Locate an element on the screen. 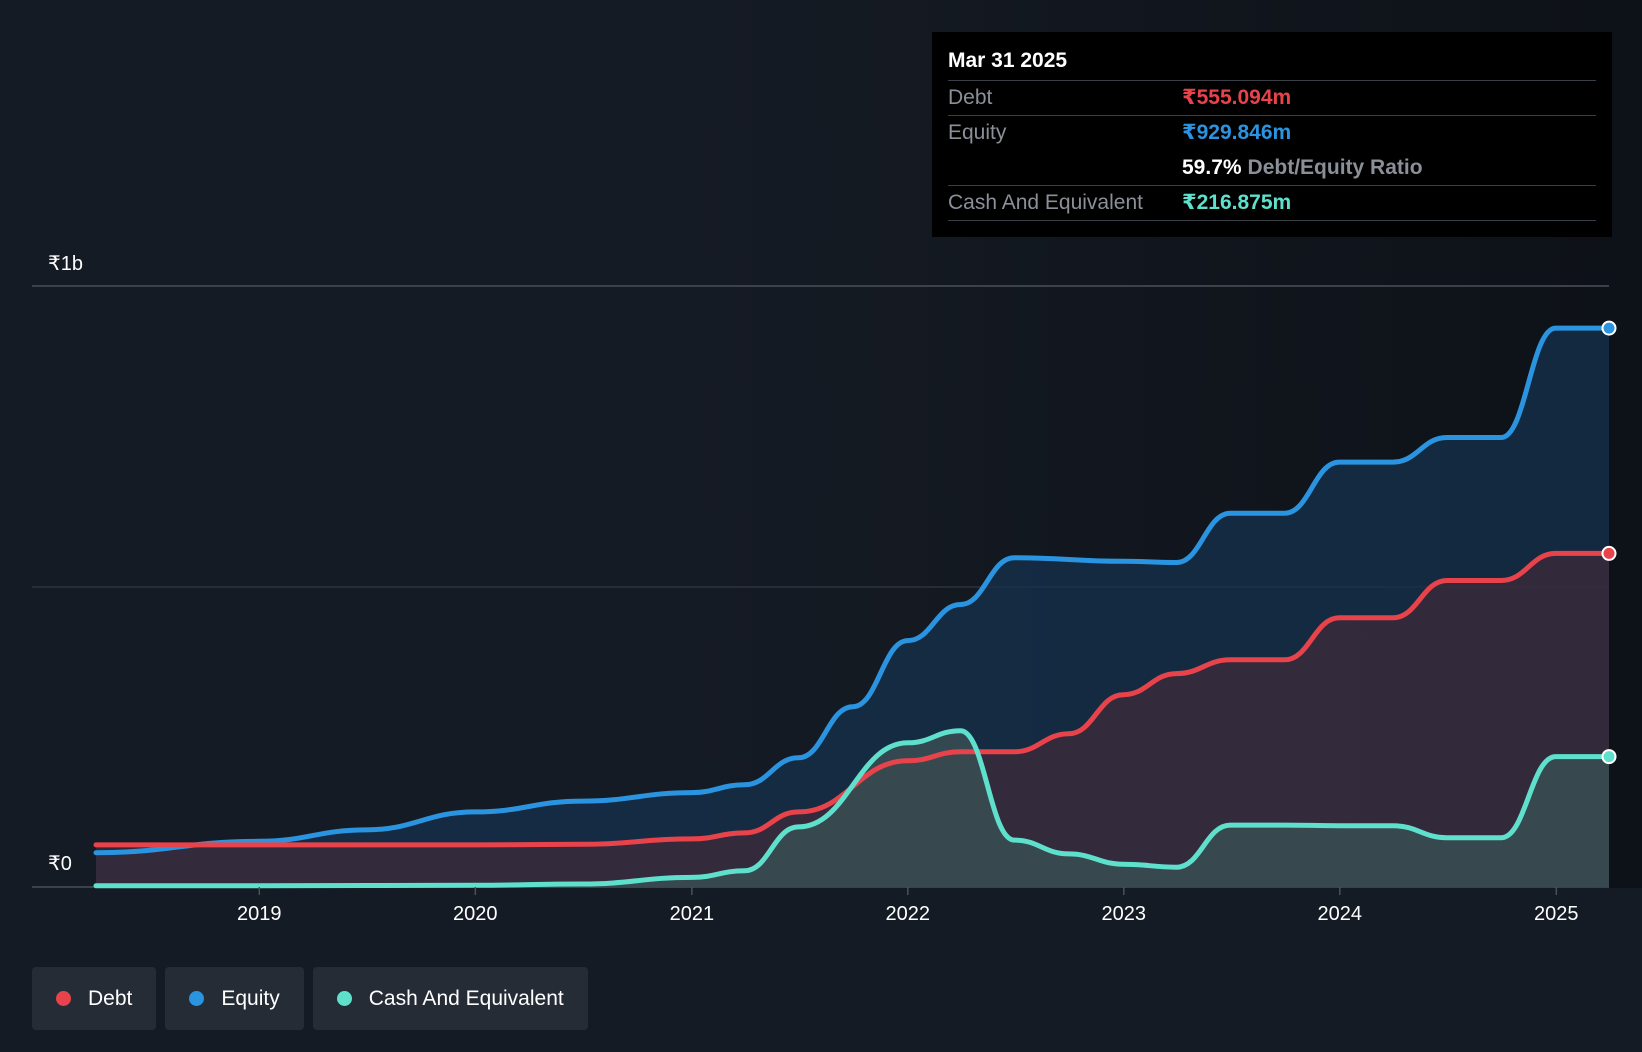  tooltip-cash-value: ₹216.875m is located at coordinates (1237, 202).